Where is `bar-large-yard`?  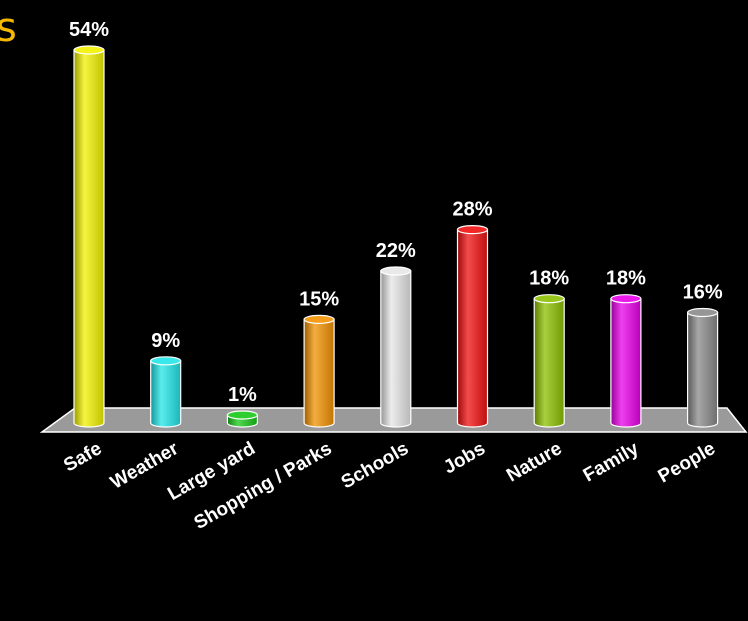
bar-large-yard is located at coordinates (242, 419).